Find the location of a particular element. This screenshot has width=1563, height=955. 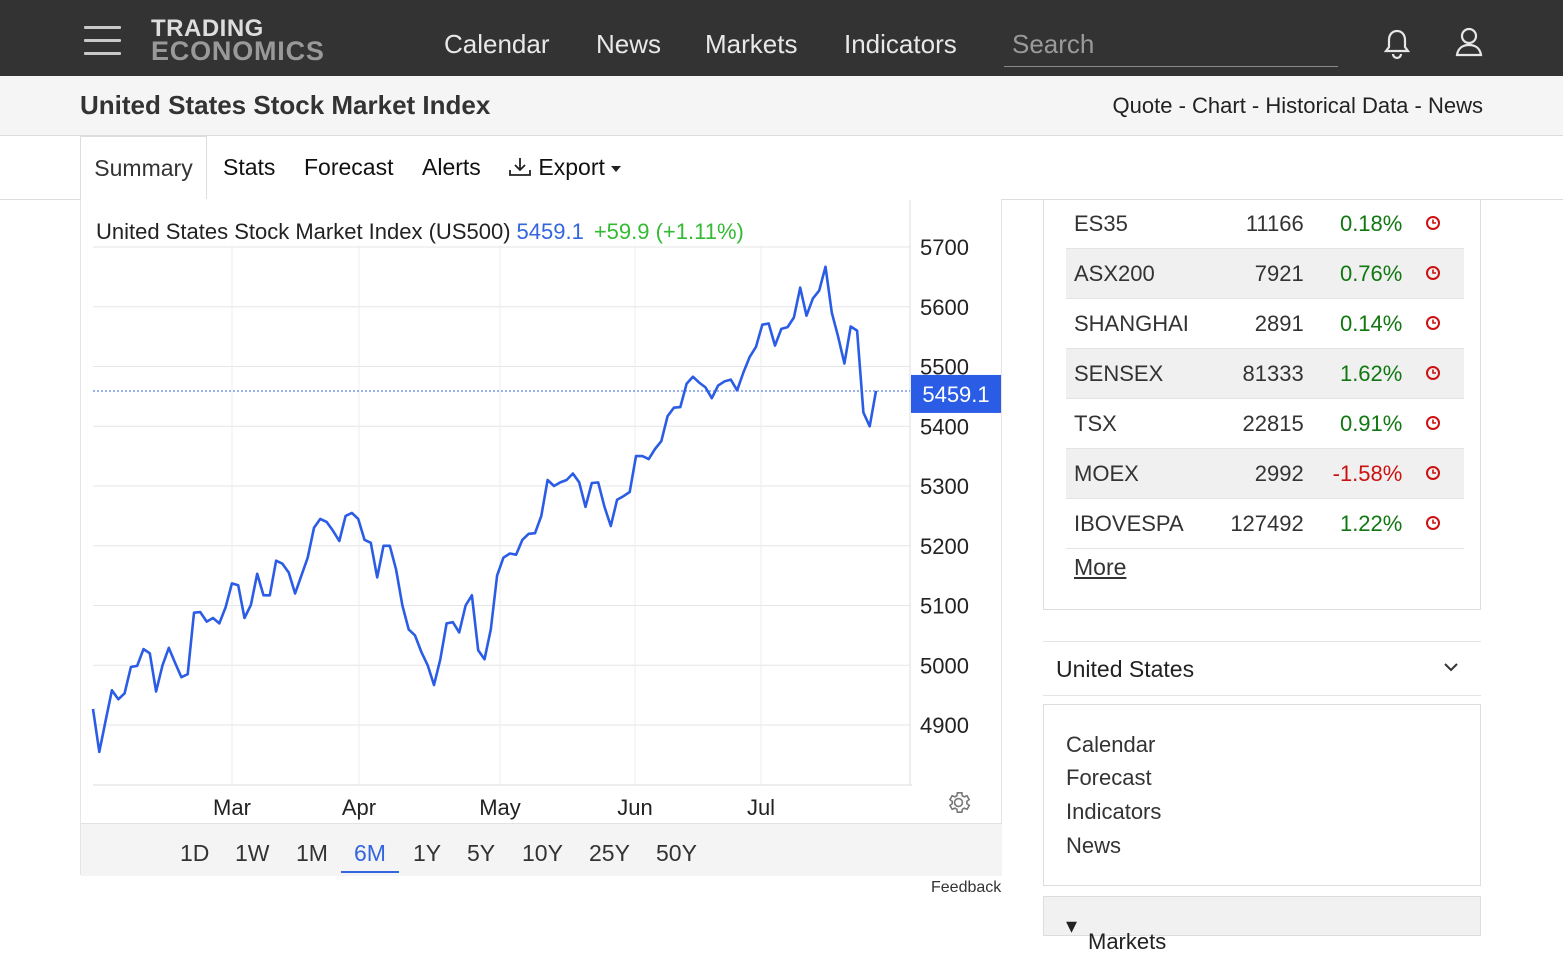

market-price: 81333 is located at coordinates (1266, 373).